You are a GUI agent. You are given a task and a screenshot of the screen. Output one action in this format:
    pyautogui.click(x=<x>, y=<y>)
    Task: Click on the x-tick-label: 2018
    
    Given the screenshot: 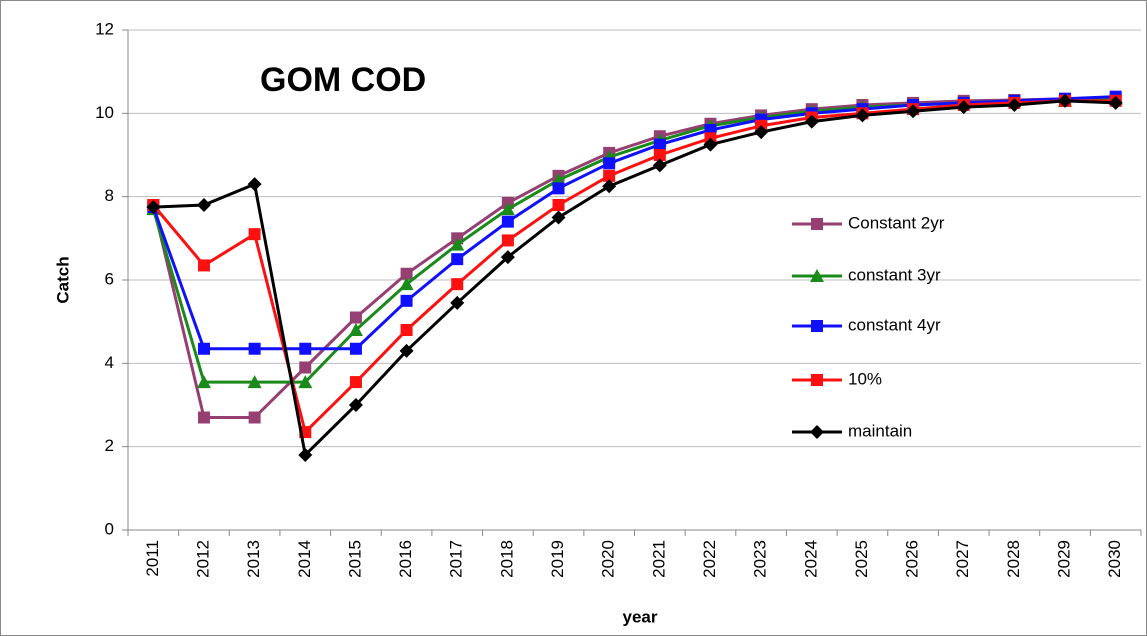 What is the action you would take?
    pyautogui.click(x=506, y=559)
    